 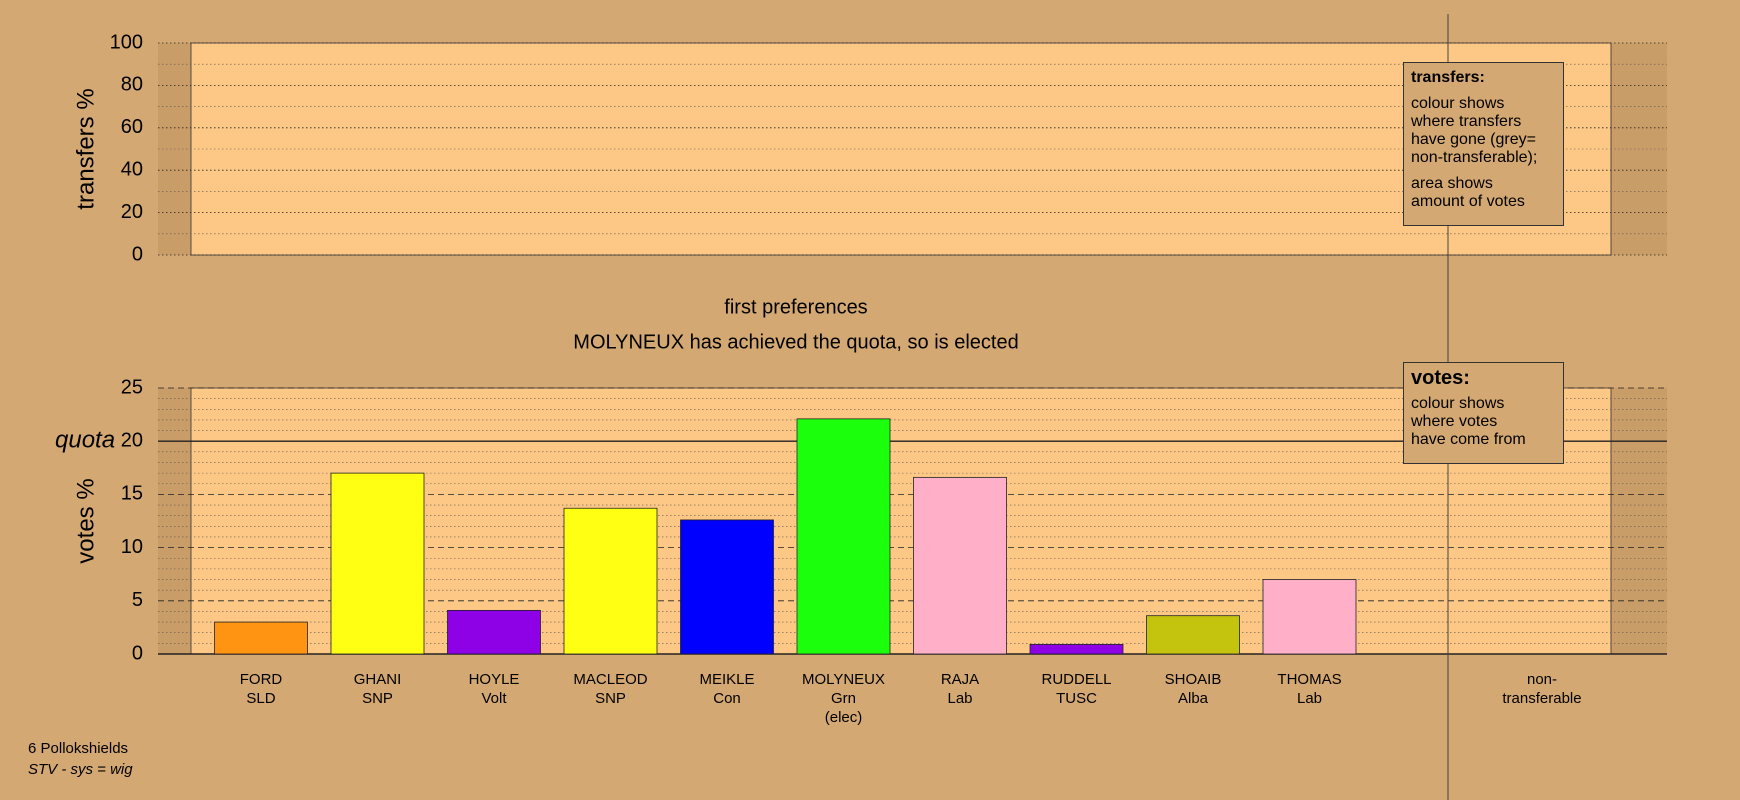 What do you see at coordinates (1193, 689) in the screenshot?
I see `x-tick-label: SHOAIB Alba` at bounding box center [1193, 689].